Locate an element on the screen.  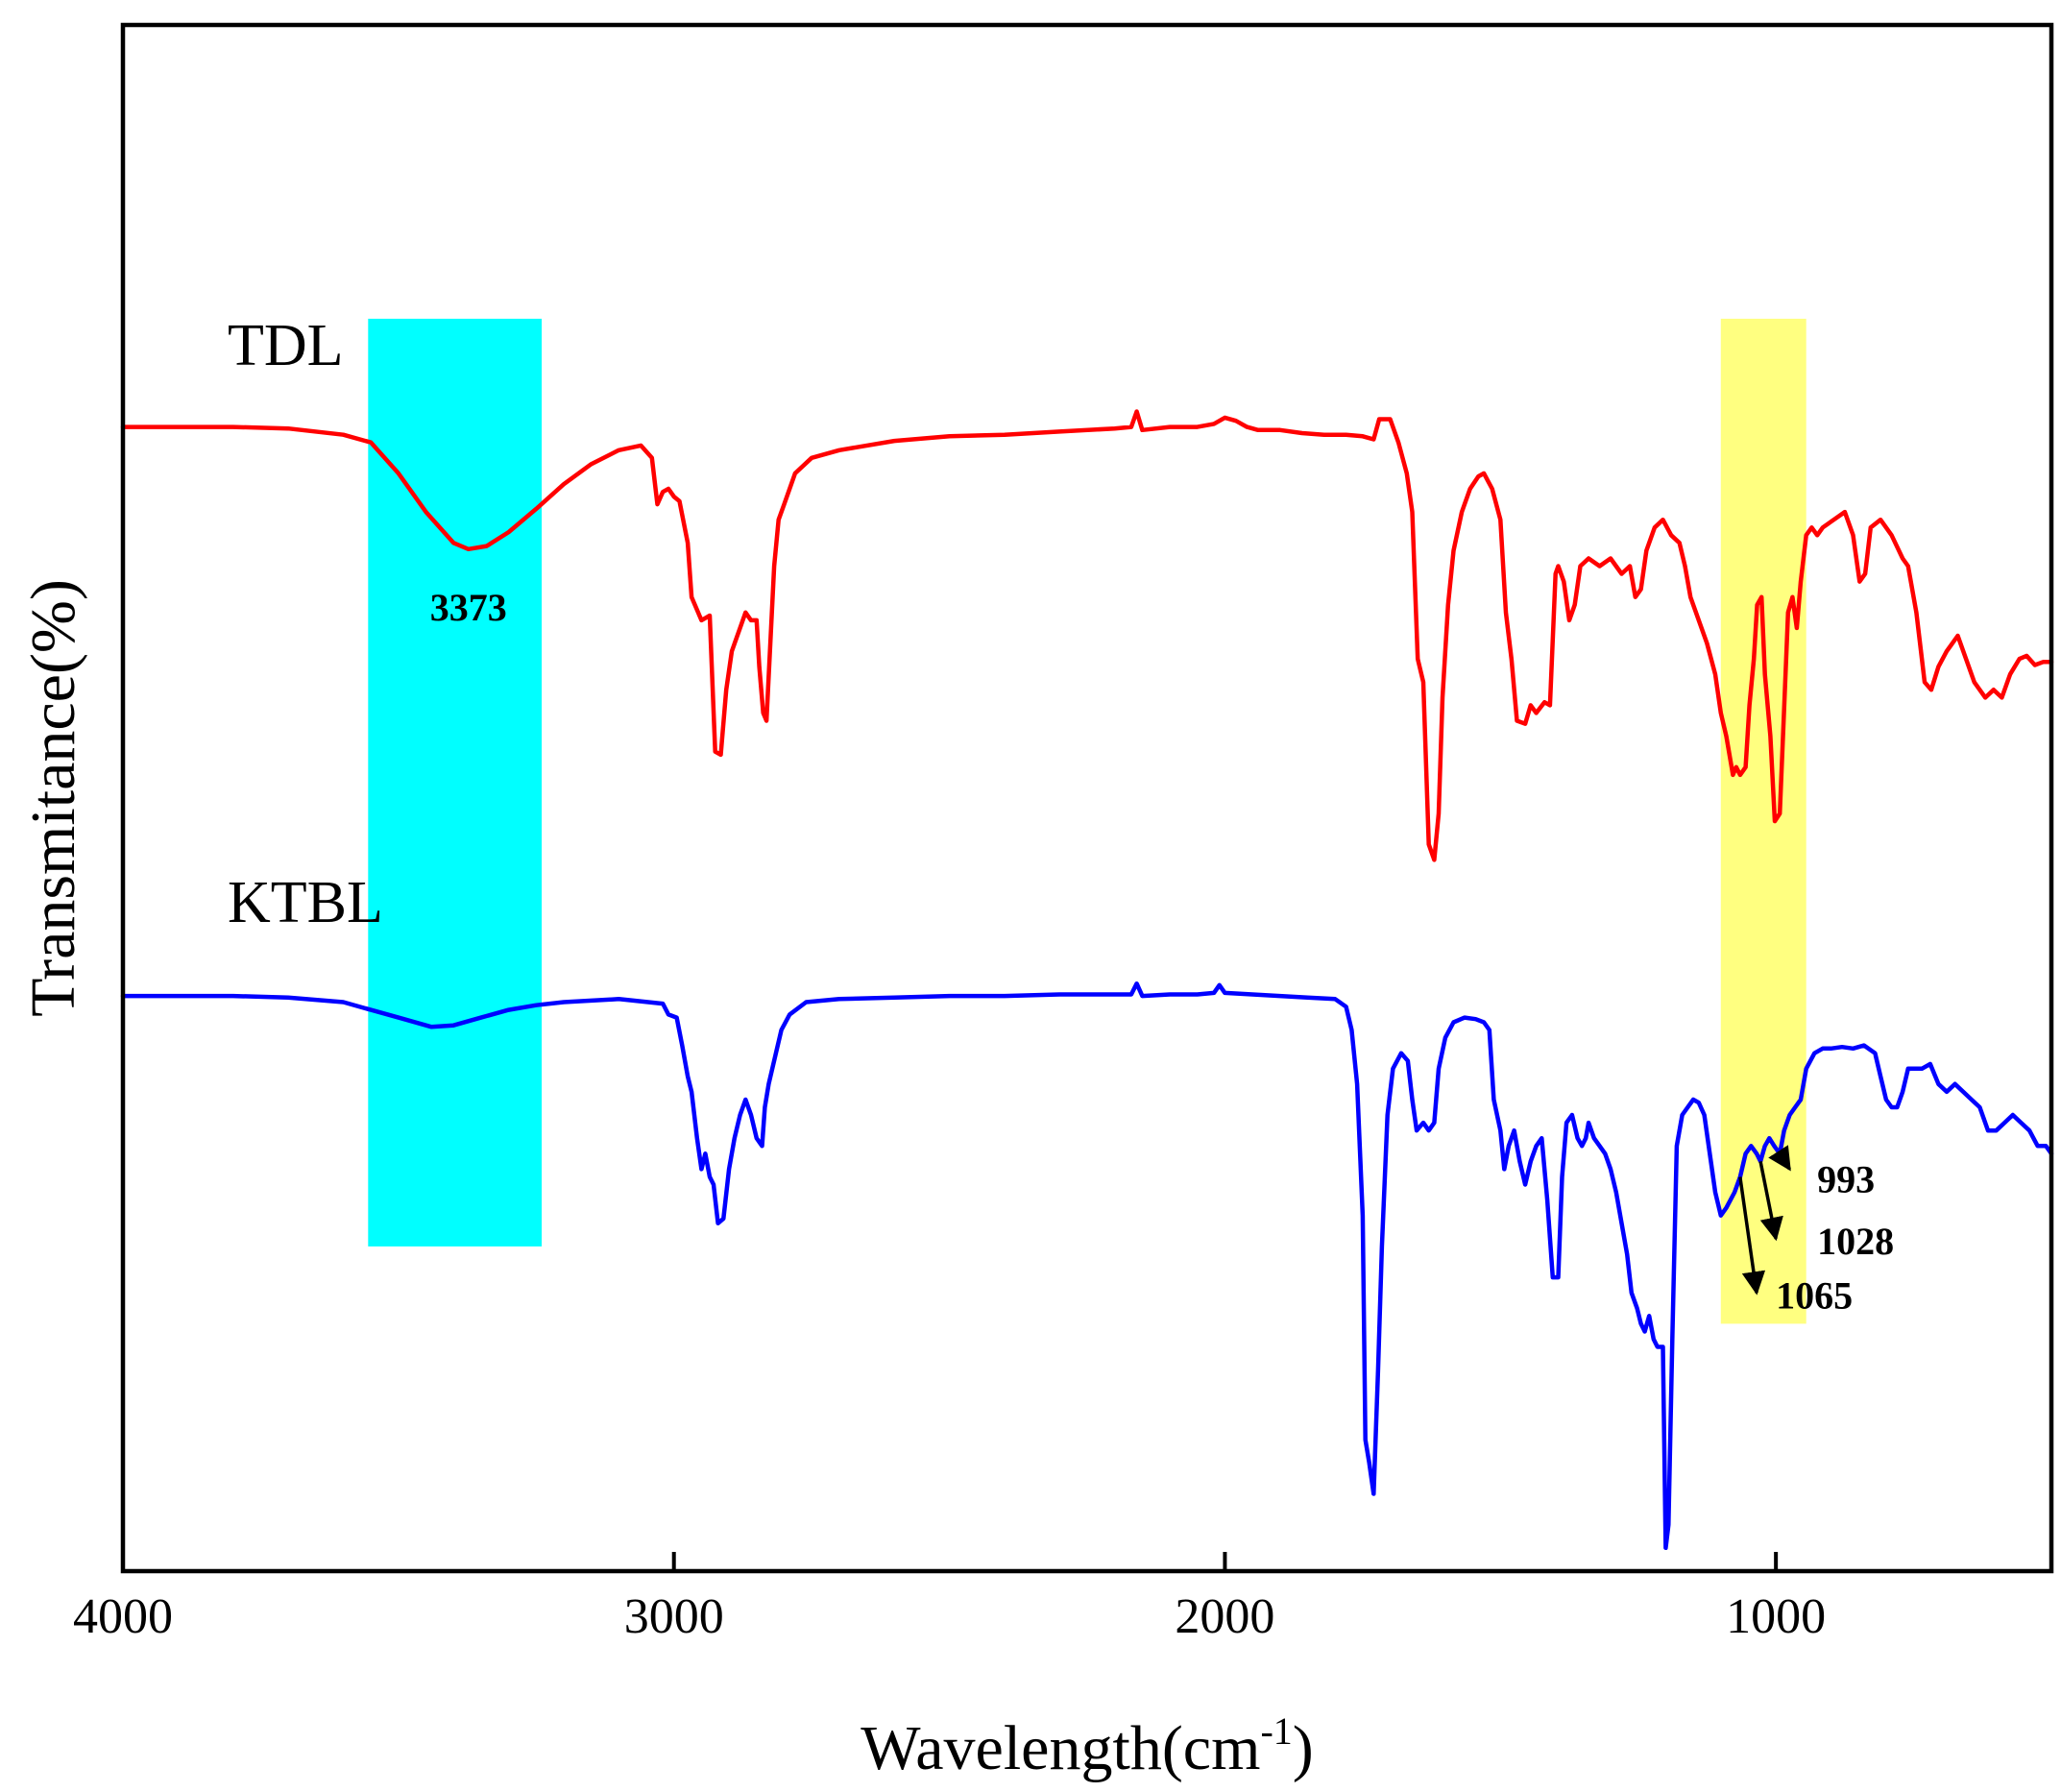
x-axis-title: Wavelength(cm-1) is located at coordinates (1088, 1746).